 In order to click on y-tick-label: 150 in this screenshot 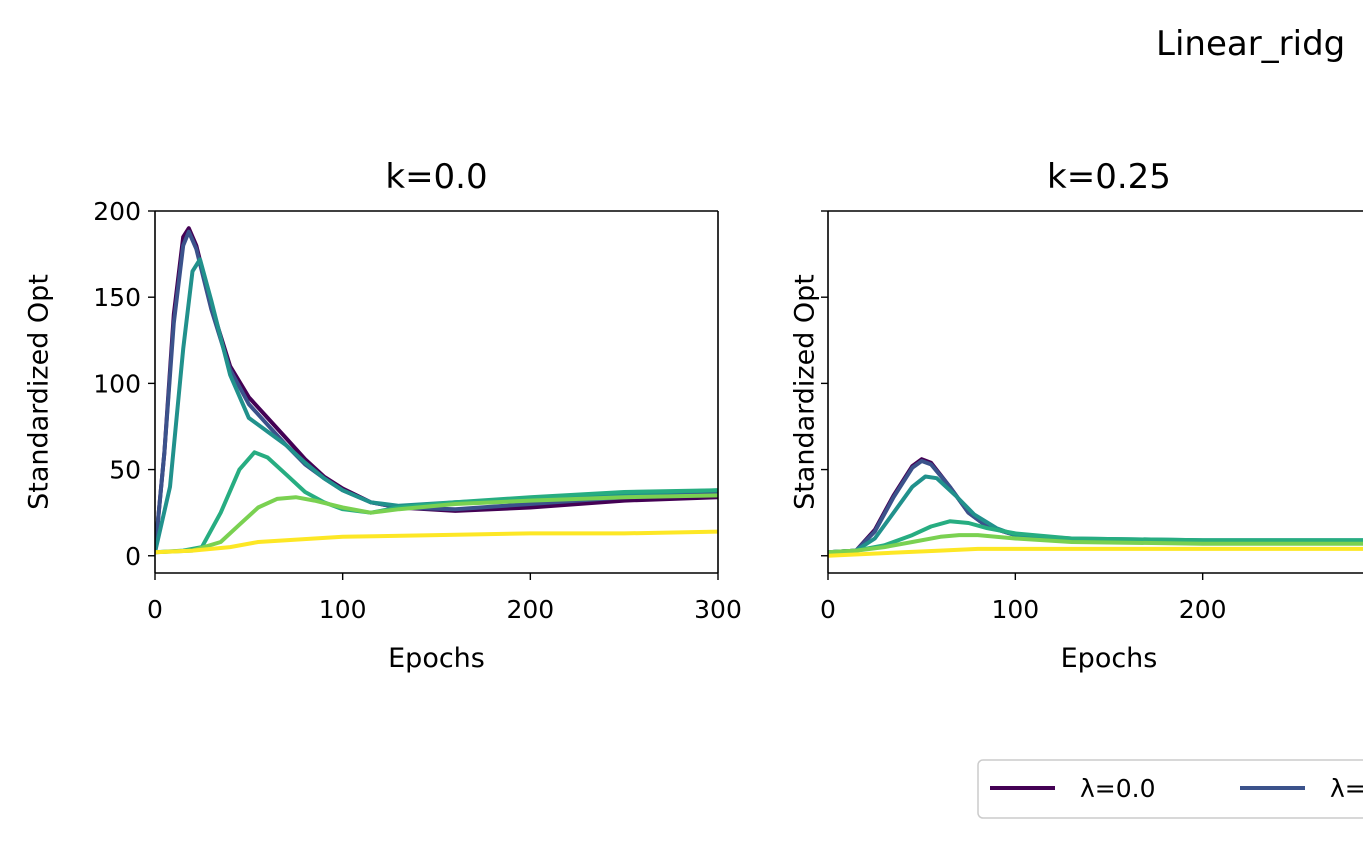, I will do `click(117, 297)`.